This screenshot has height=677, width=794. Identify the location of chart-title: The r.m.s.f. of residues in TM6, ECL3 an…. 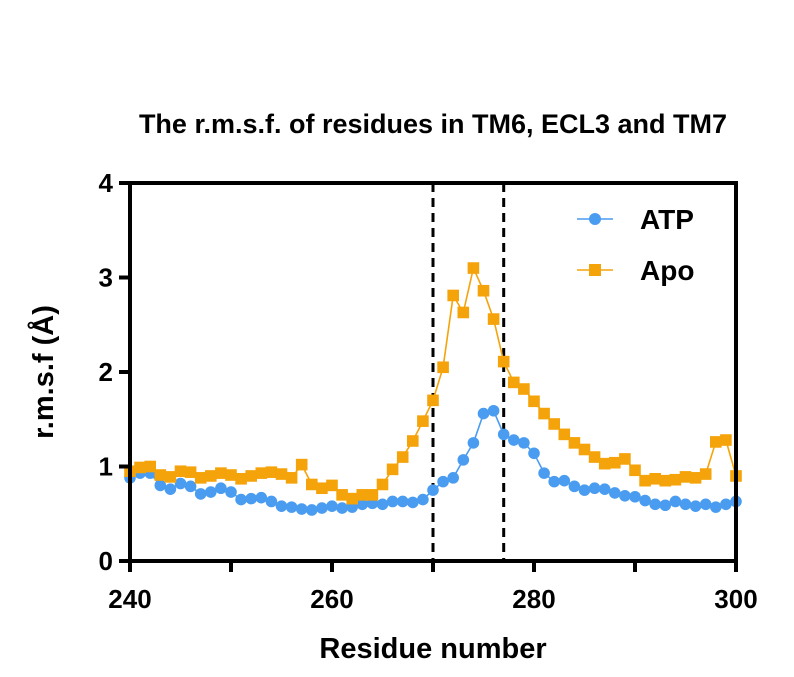
(433, 124).